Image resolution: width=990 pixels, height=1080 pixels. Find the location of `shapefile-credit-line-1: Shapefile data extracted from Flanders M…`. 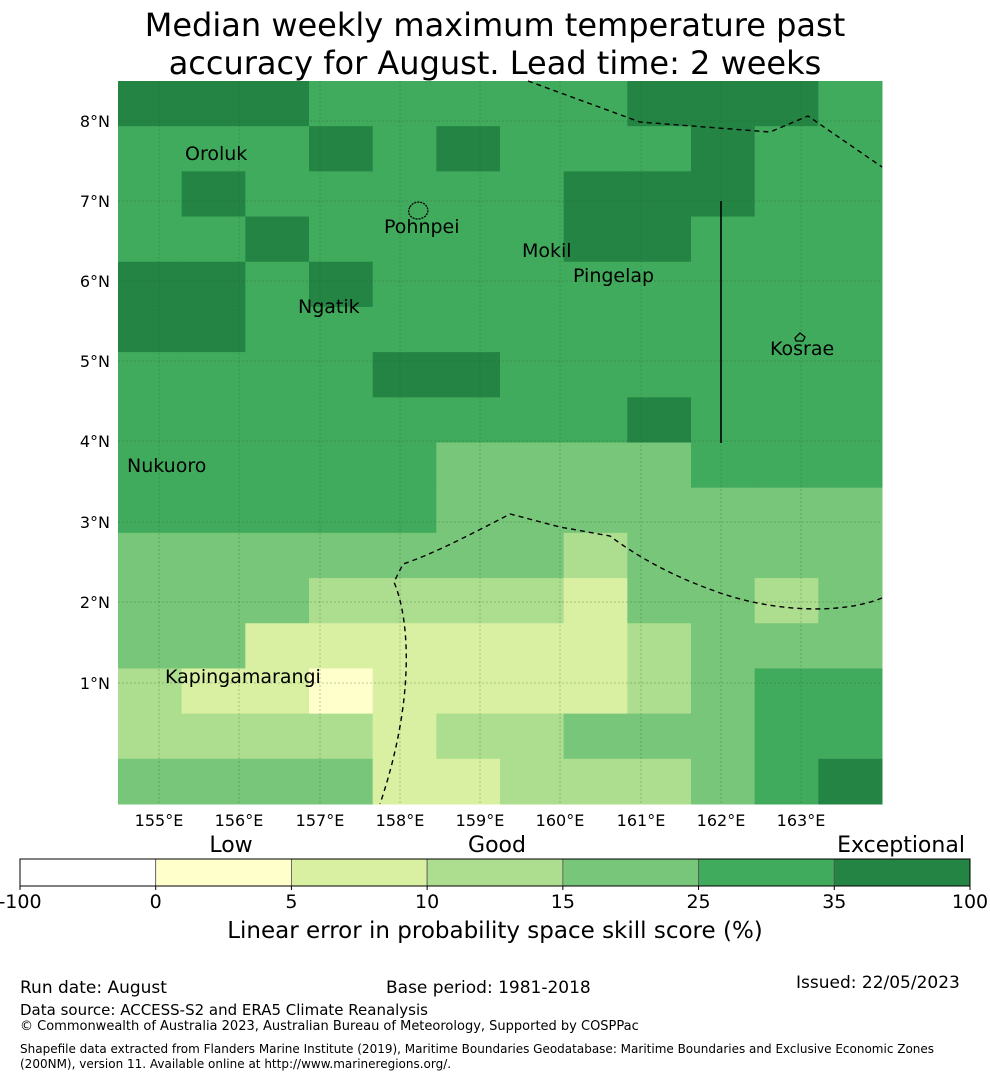

shapefile-credit-line-1: Shapefile data extracted from Flanders M… is located at coordinates (477, 1049).